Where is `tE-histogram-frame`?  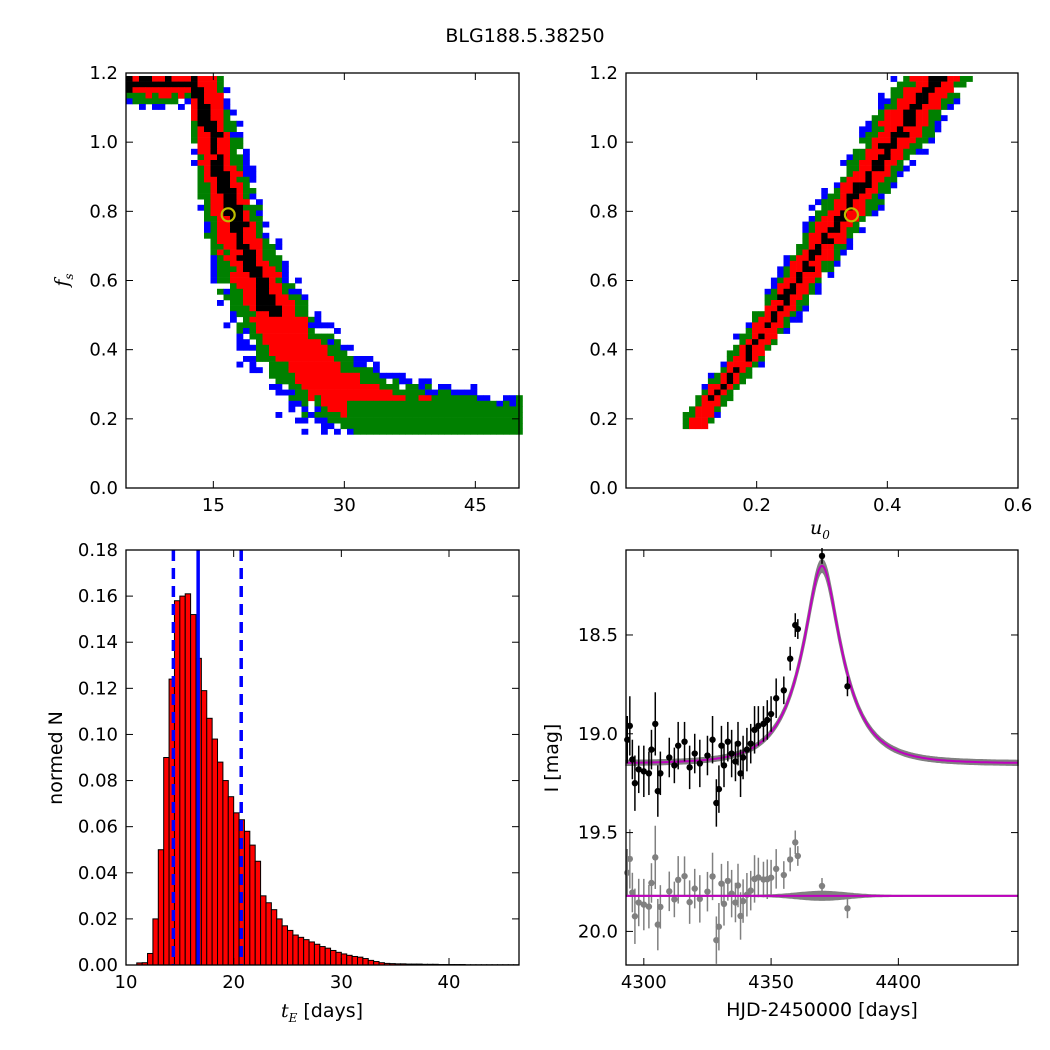 tE-histogram-frame is located at coordinates (322, 757).